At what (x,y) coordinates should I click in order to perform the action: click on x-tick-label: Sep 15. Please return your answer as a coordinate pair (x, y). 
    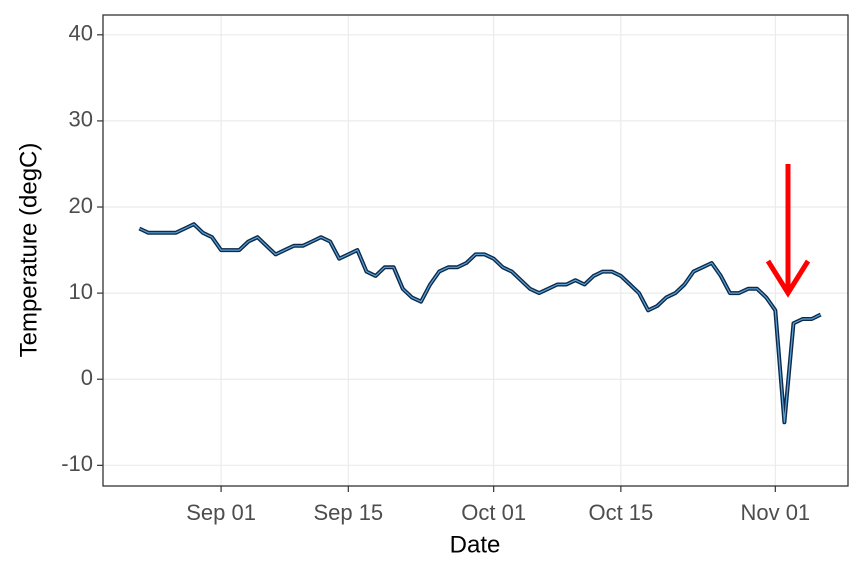
    Looking at the image, I should click on (348, 512).